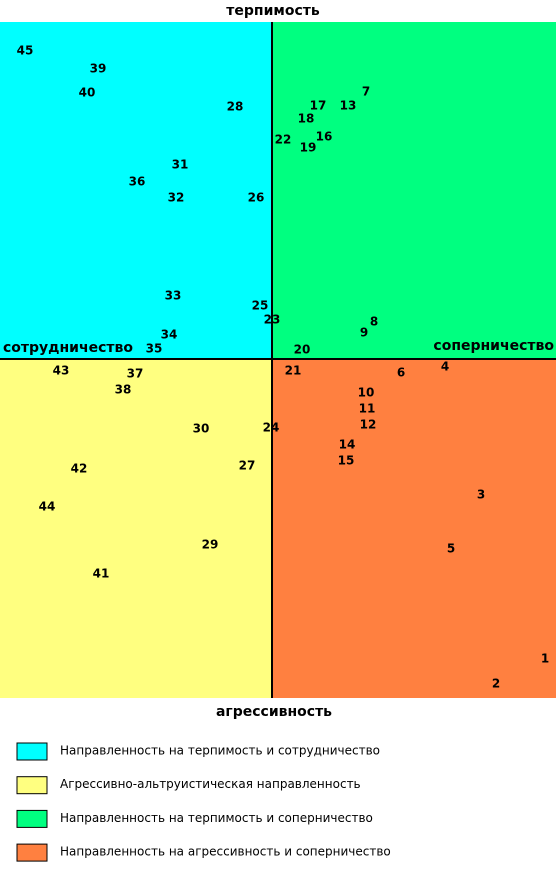  What do you see at coordinates (308, 148) in the screenshot?
I see `point-label: 19` at bounding box center [308, 148].